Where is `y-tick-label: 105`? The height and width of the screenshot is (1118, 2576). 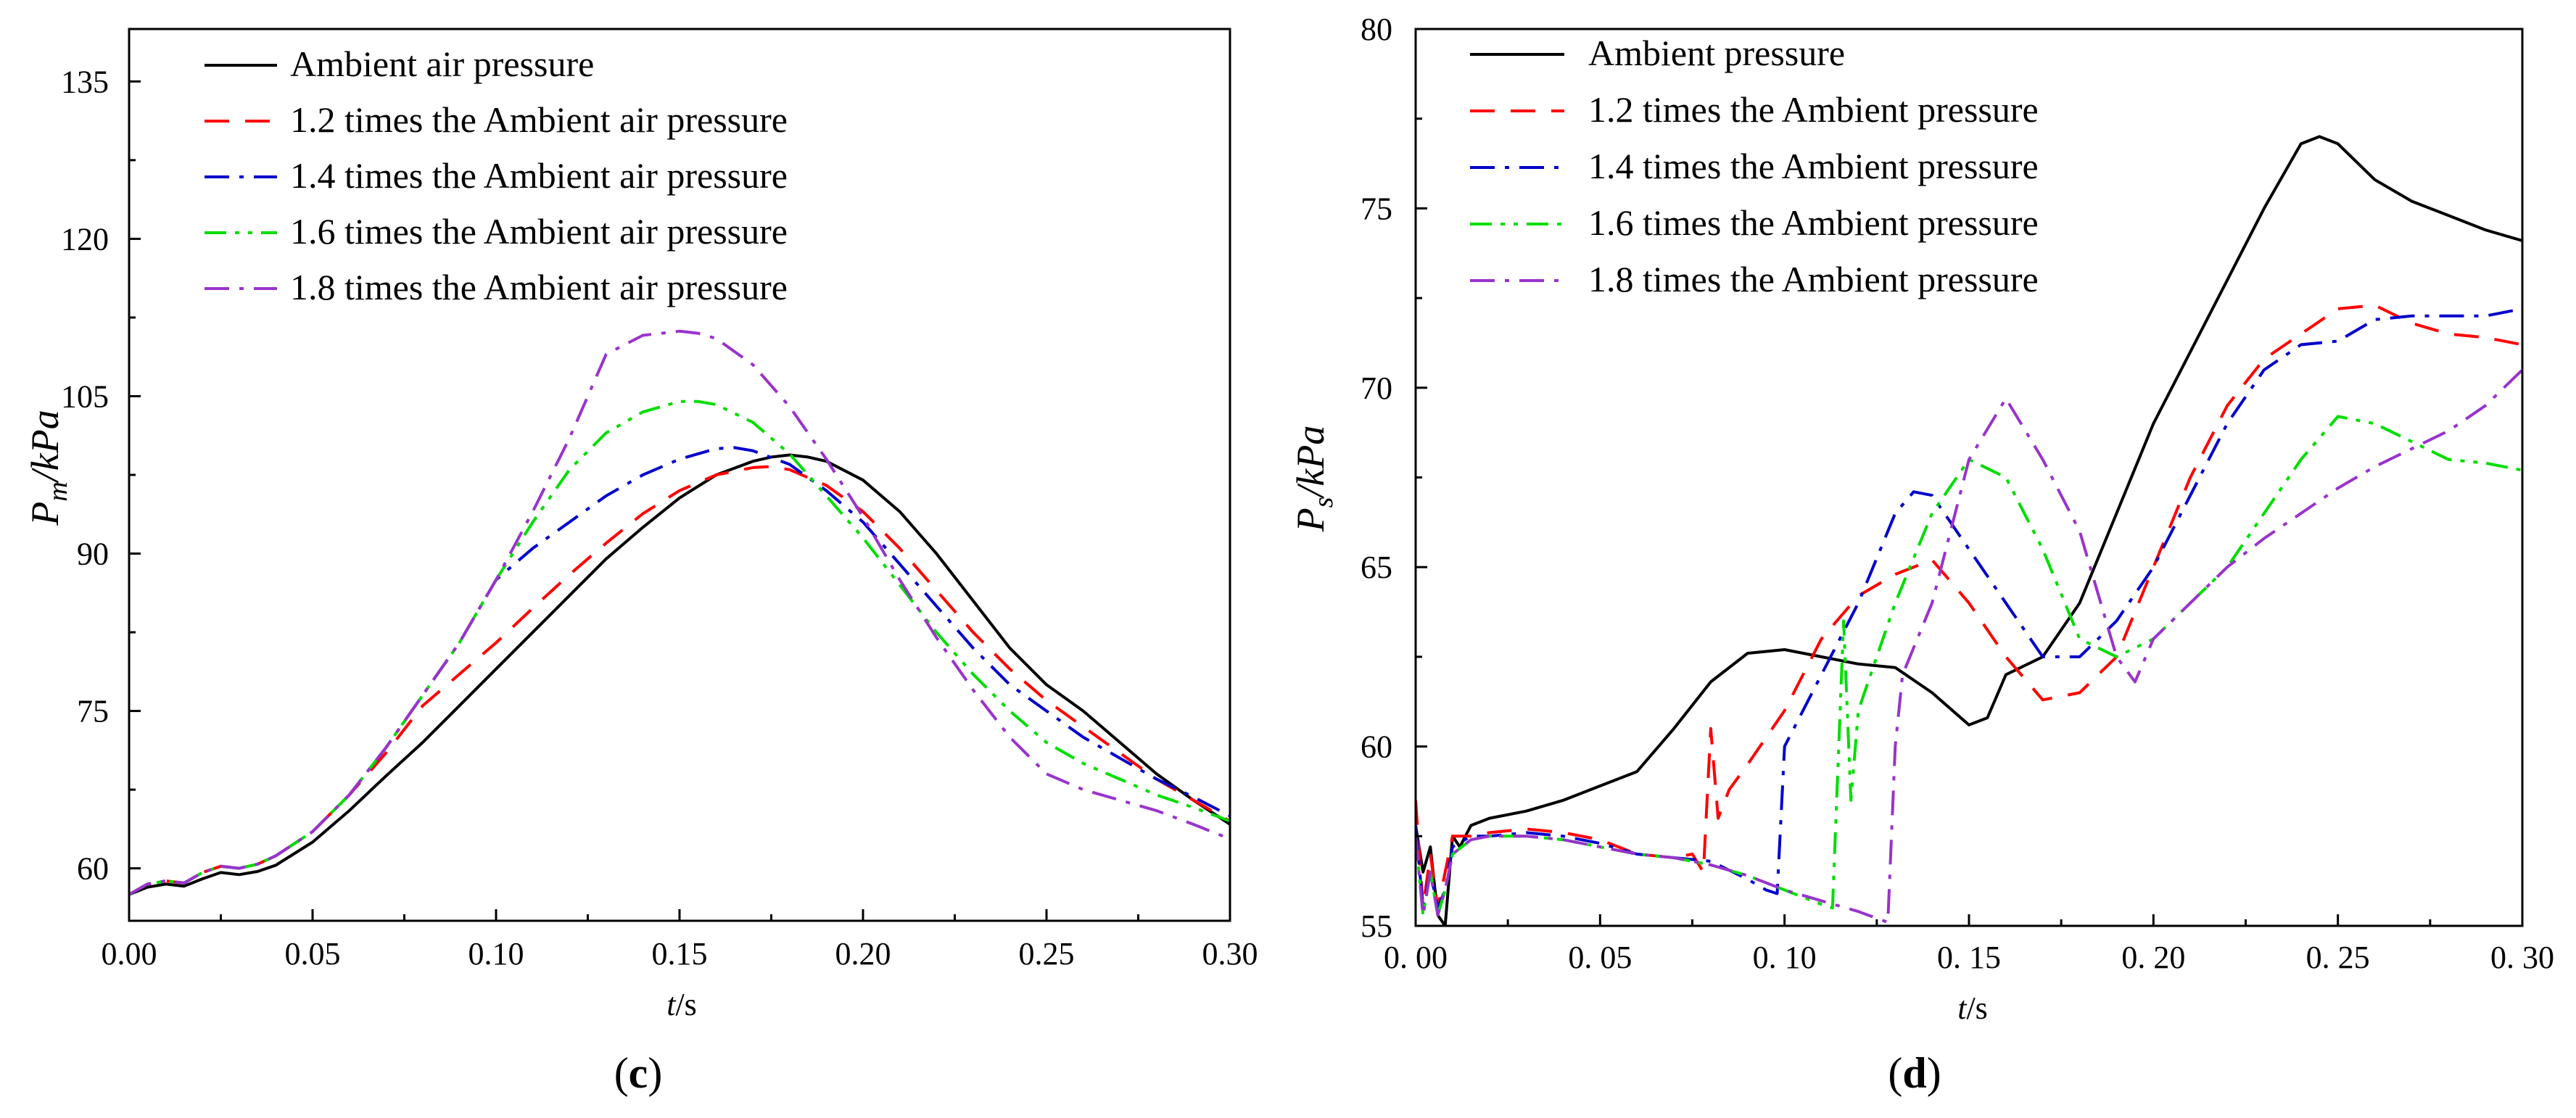
y-tick-label: 105 is located at coordinates (85, 396).